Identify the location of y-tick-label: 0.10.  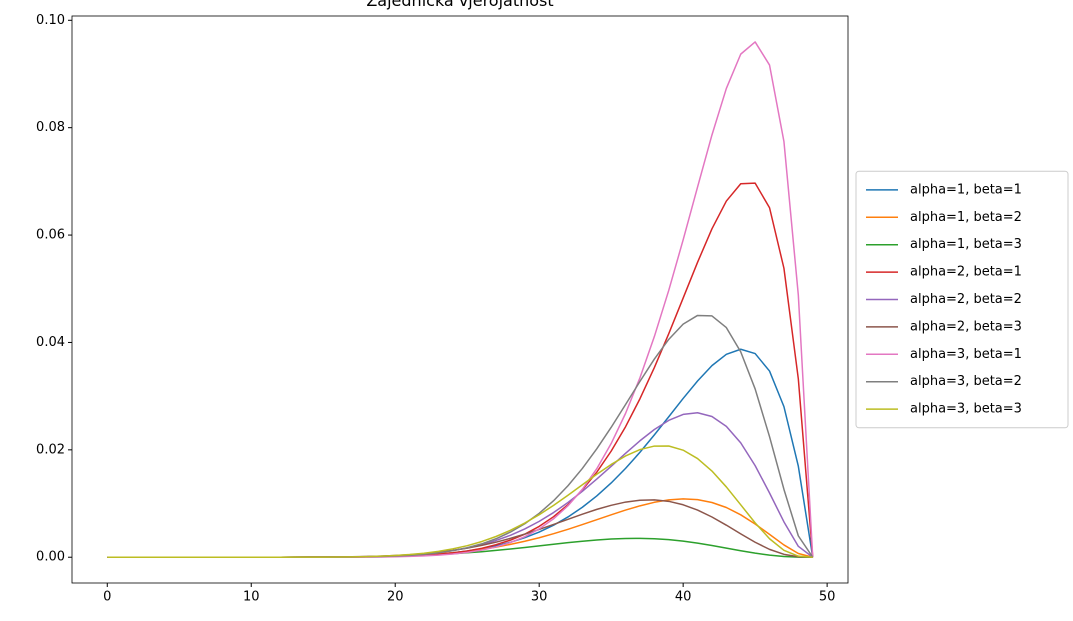
(50, 20).